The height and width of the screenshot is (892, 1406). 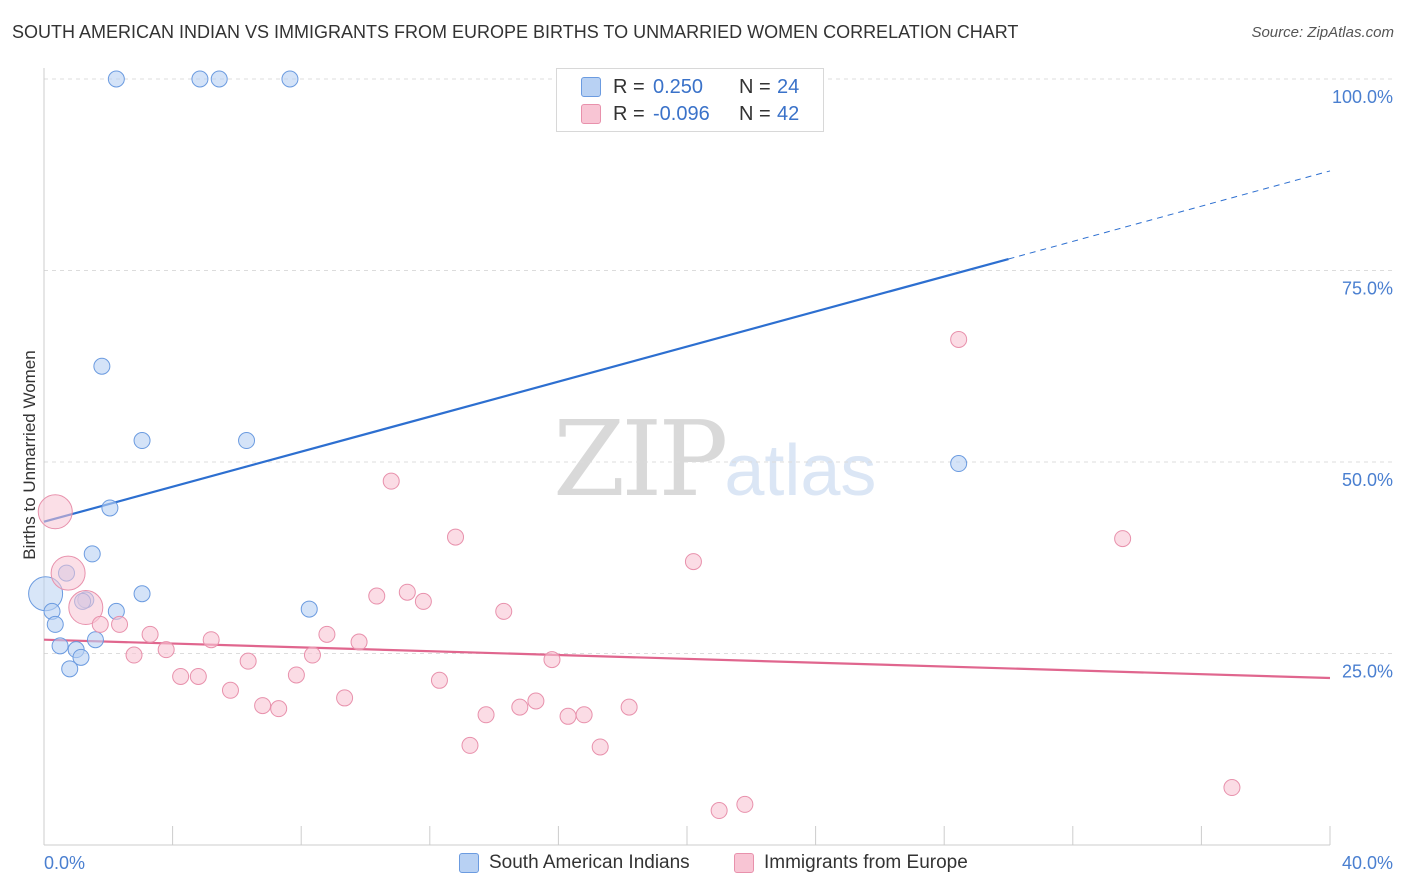 I want to click on bottom-legend-label-pink: Immigrants from Europe, so click(x=866, y=862).